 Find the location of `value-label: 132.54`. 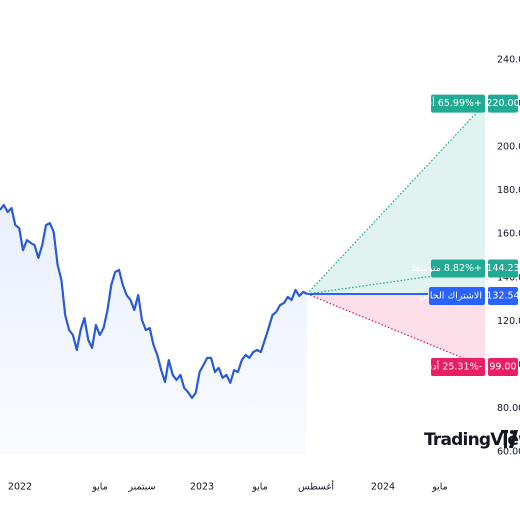

value-label: 132.54 is located at coordinates (502, 295).